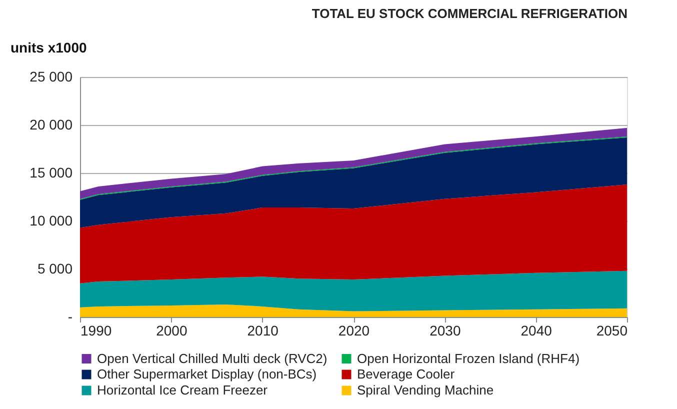 The height and width of the screenshot is (409, 677). Describe the element at coordinates (263, 330) in the screenshot. I see `x-tick-label: 2010` at that location.